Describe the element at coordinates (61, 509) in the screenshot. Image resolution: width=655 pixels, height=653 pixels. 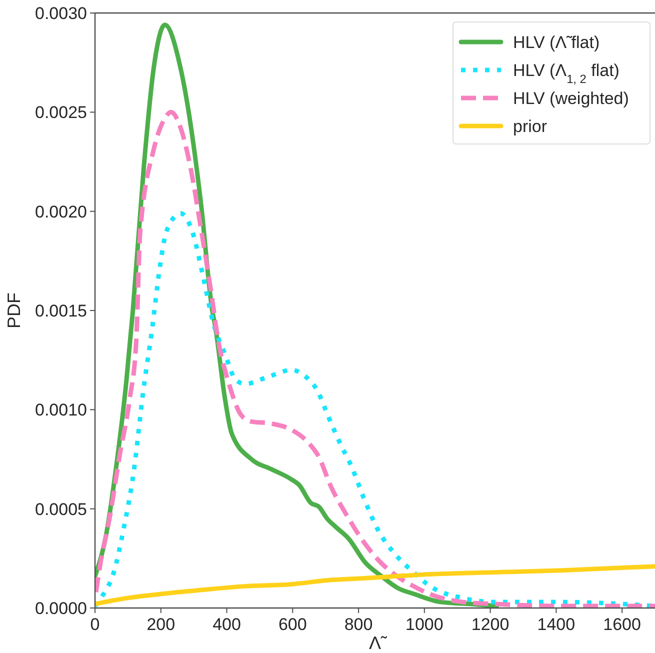
I see `y-tick-label: 0.0005` at that location.